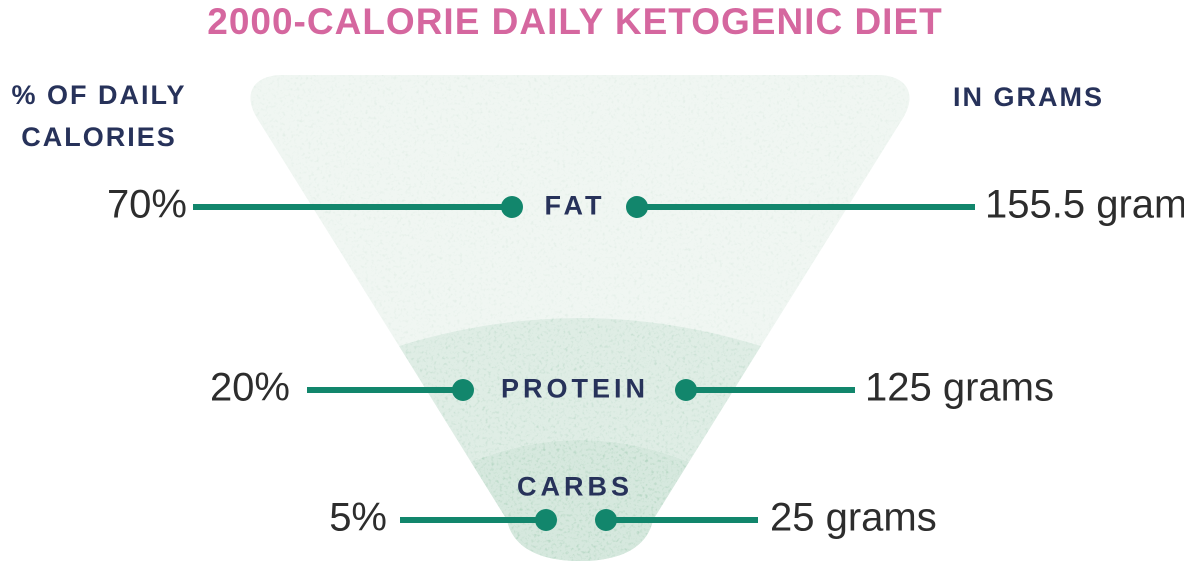 The image size is (1184, 568). I want to click on fat-left-connector-dot, so click(512, 207).